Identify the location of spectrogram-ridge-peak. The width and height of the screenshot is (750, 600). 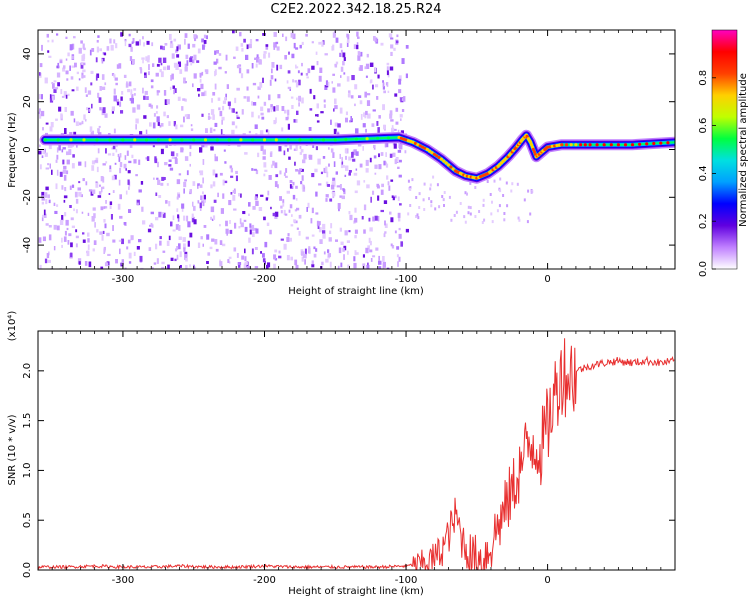
(346, 139).